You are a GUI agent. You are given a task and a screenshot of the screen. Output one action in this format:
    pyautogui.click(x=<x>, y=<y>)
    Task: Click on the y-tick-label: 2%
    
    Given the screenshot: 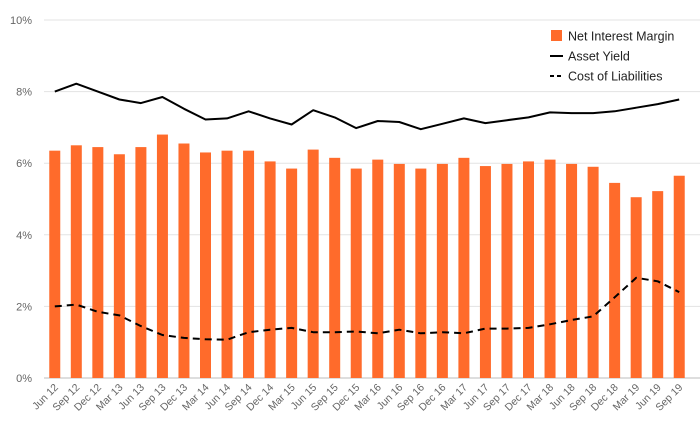 What is the action you would take?
    pyautogui.click(x=24, y=307)
    